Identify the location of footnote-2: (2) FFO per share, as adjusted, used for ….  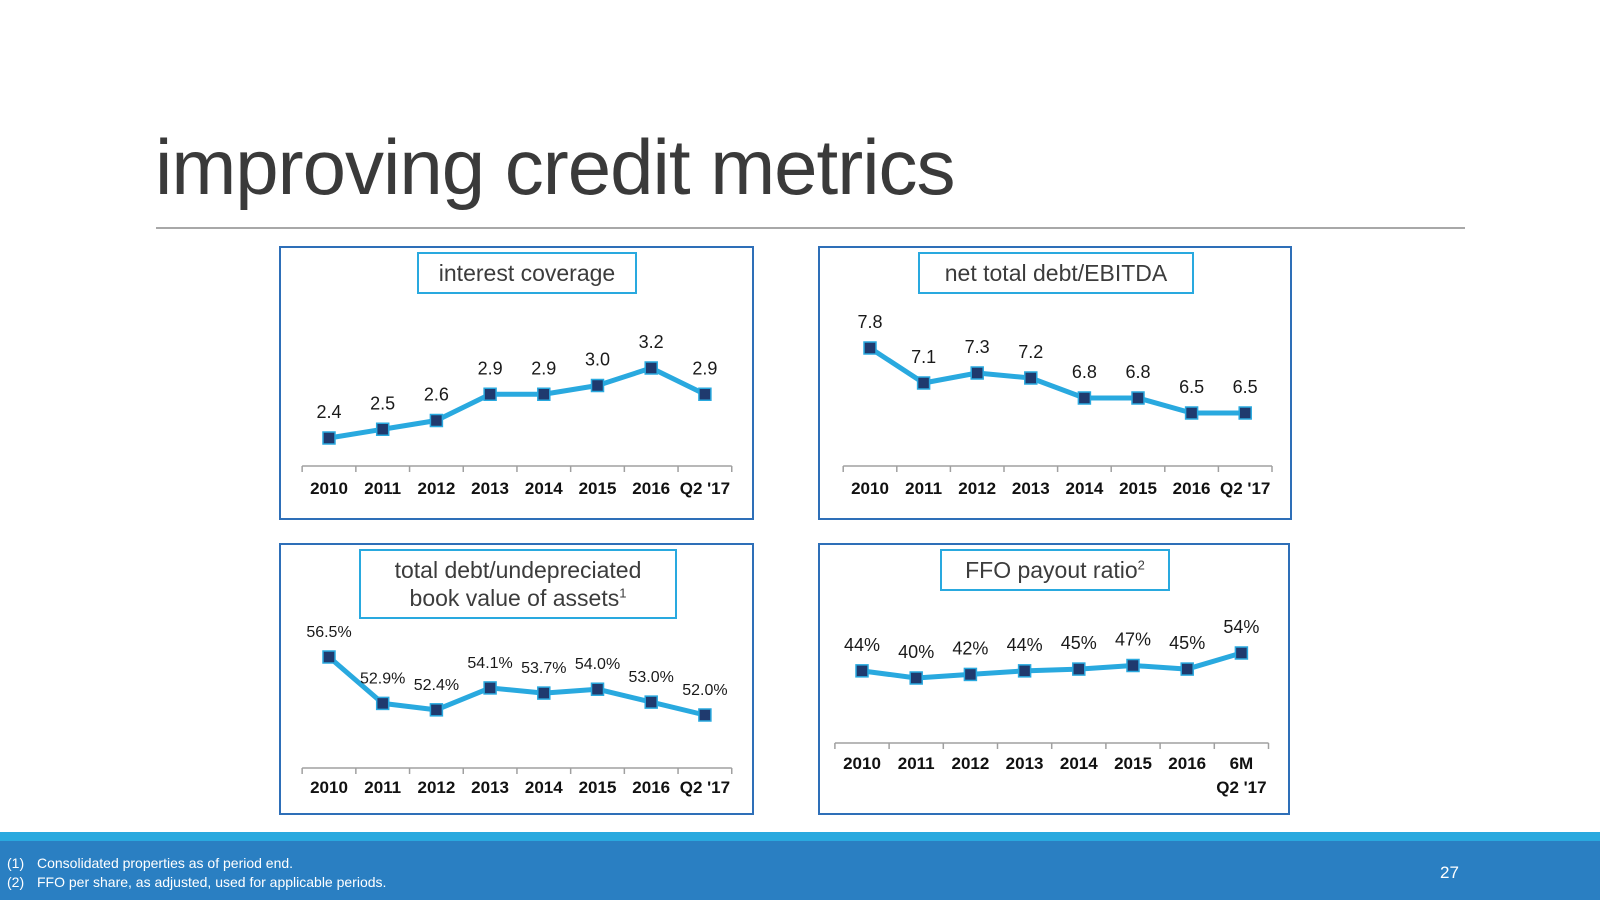
(196, 882).